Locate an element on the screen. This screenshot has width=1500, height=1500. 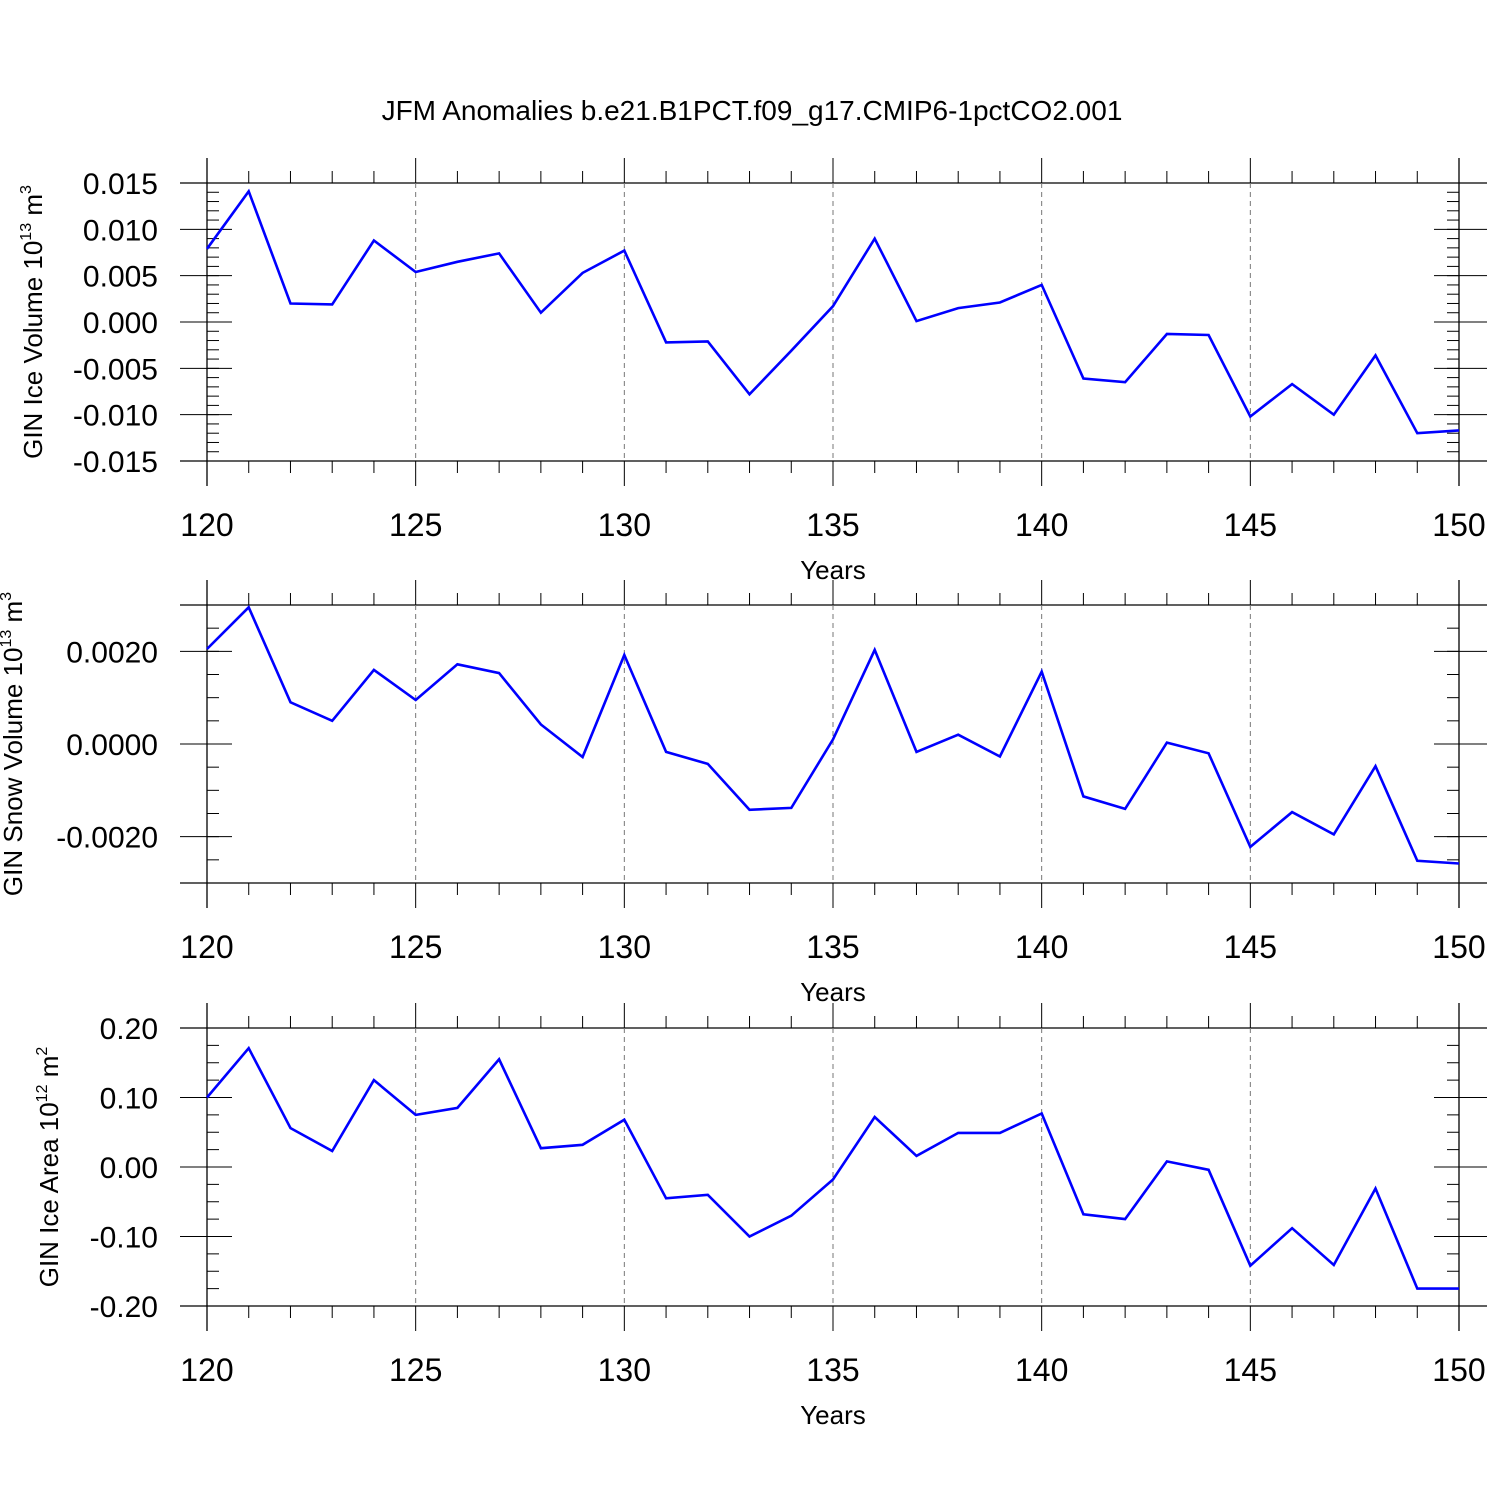
y-axis-label-part: GIN Ice Area 10 is located at coordinates (49, 1194).